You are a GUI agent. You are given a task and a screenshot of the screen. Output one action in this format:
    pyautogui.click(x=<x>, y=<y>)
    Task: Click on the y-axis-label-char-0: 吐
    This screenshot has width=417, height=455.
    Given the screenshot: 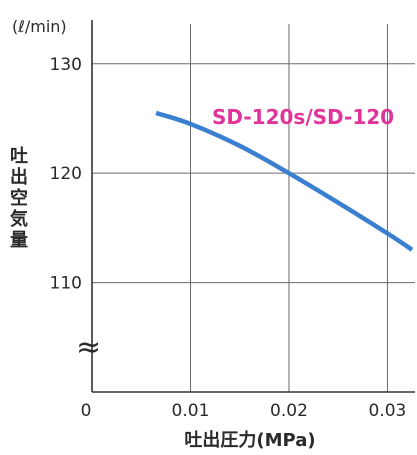 What is the action you would take?
    pyautogui.click(x=19, y=156)
    